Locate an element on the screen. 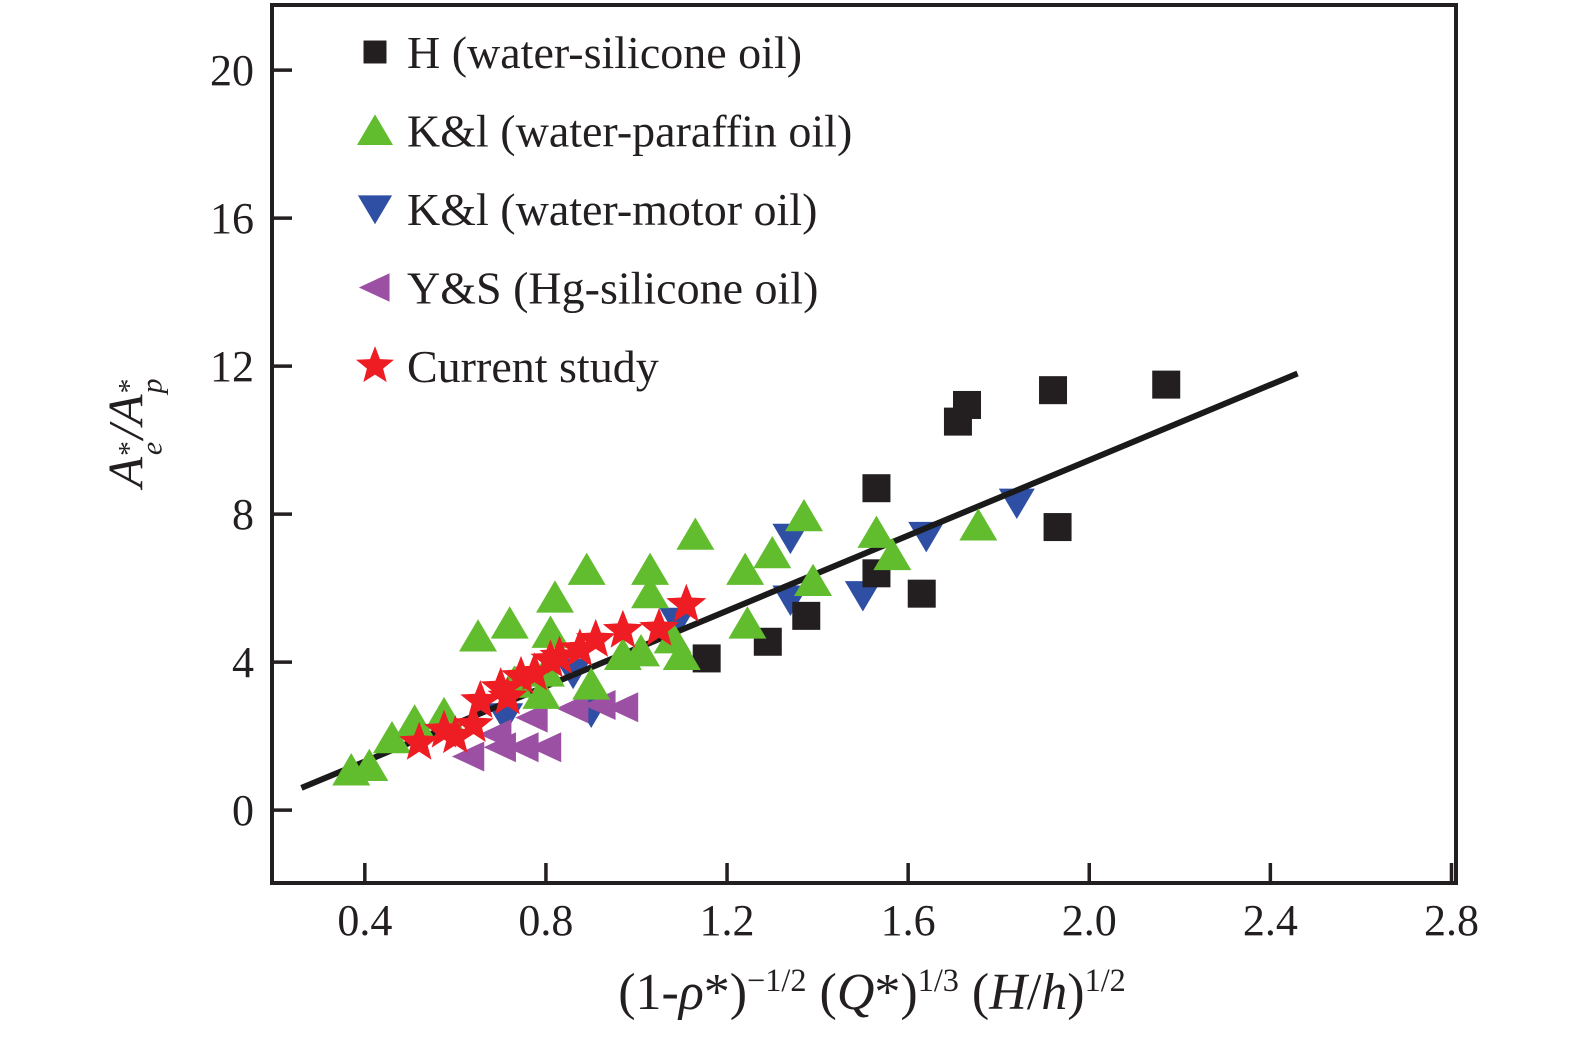 This screenshot has height=1038, width=1575. x-tick-label: 2.8 is located at coordinates (1451, 920).